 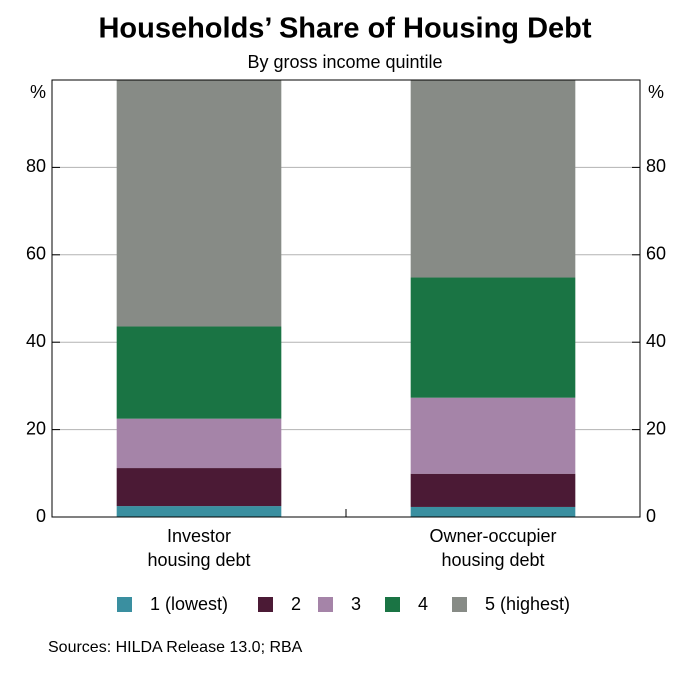 I want to click on y-tick-label: 20, so click(x=36, y=428).